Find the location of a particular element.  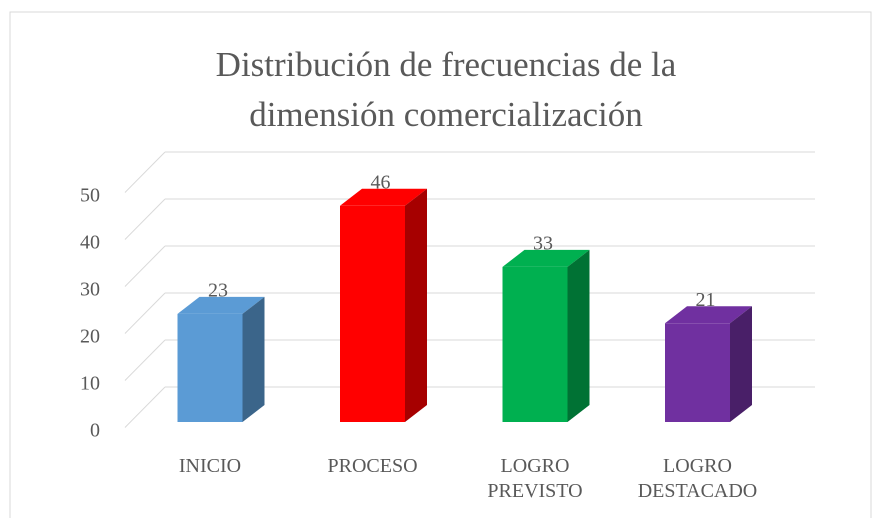

value-label: 33 is located at coordinates (543, 243).